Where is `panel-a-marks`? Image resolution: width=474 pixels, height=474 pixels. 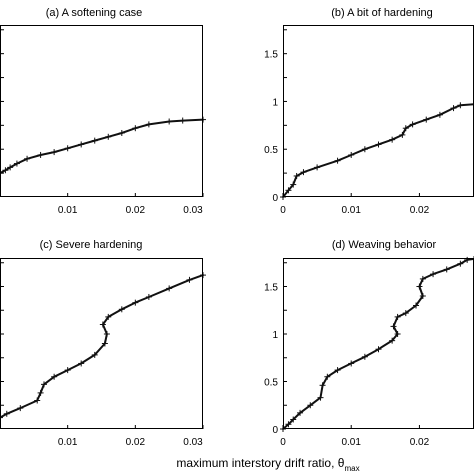 panel-a-marks is located at coordinates (103, 146).